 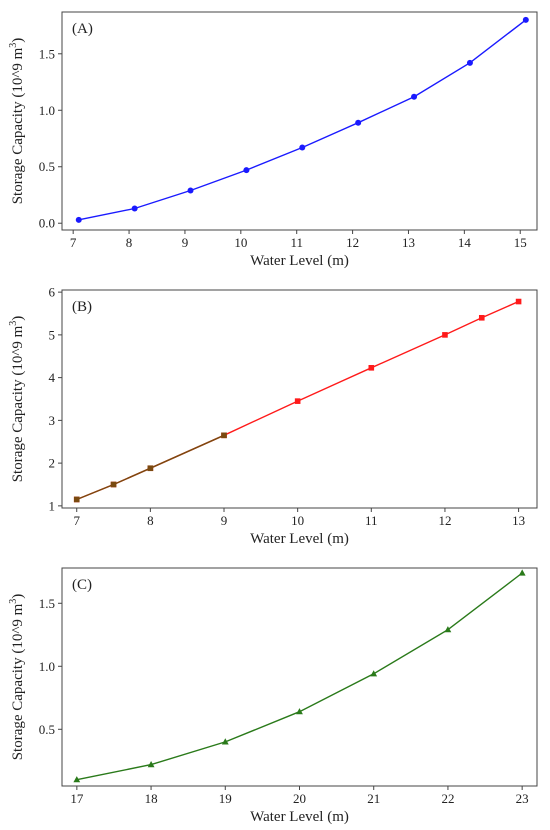 I want to click on chart-a-y-tick-label: 1.5, so click(x=47, y=53).